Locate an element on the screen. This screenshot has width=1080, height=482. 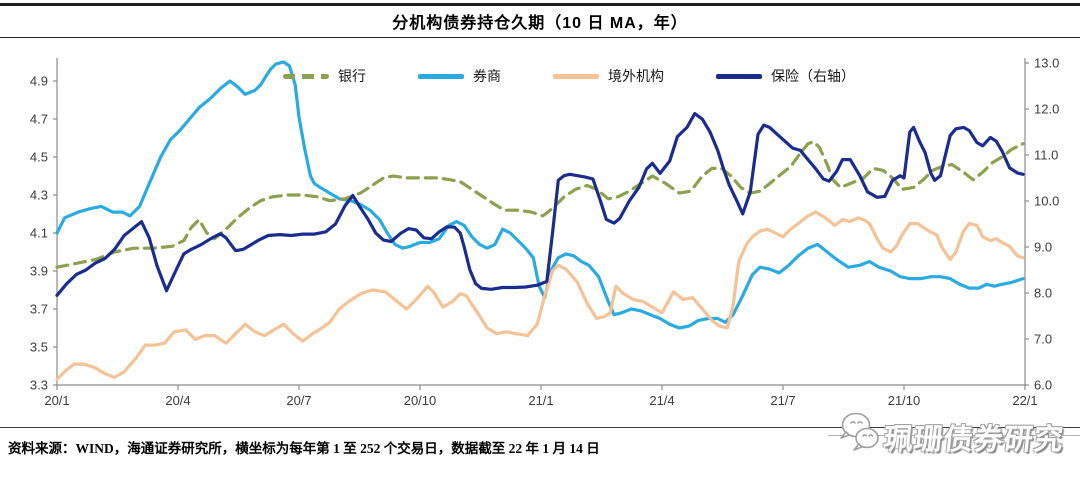
y-axis-left-label: 4.5 is located at coordinates (39, 157).